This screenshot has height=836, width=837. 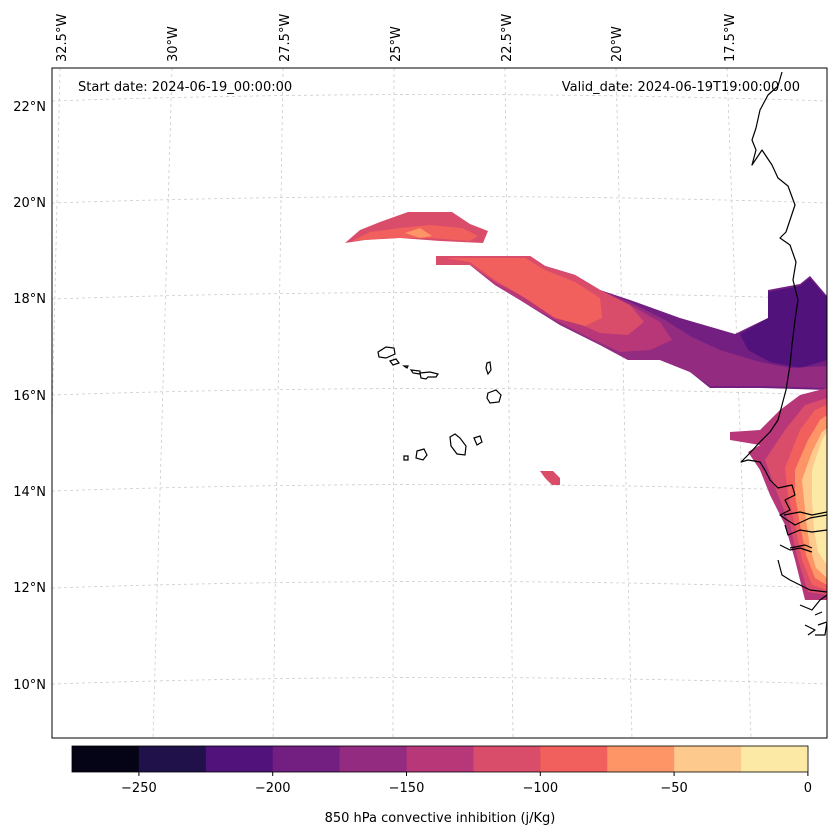 What do you see at coordinates (478, 440) in the screenshot?
I see `island-maio` at bounding box center [478, 440].